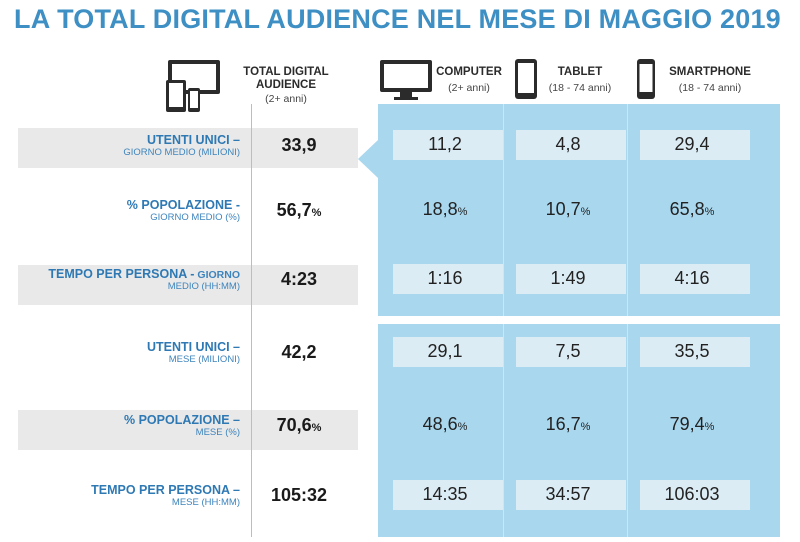  I want to click on panel-pointer, so click(368, 159).